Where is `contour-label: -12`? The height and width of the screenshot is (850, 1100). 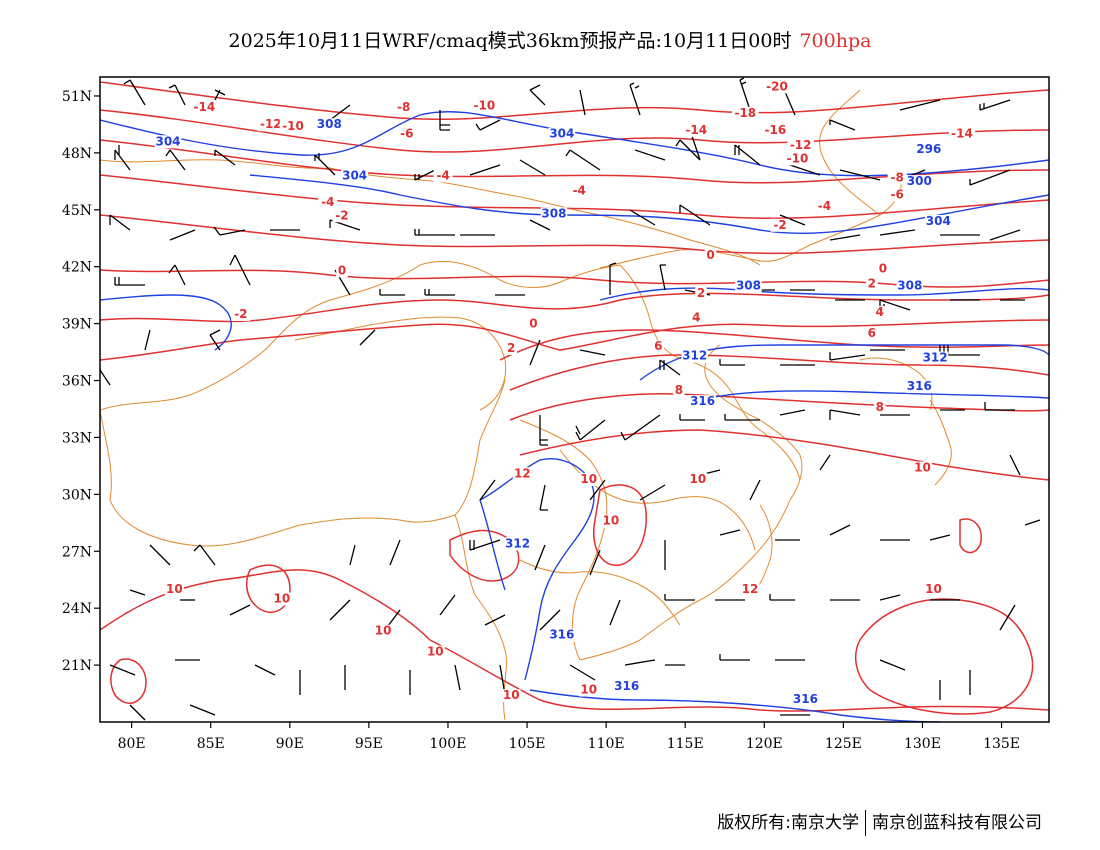
contour-label: -12 is located at coordinates (801, 145).